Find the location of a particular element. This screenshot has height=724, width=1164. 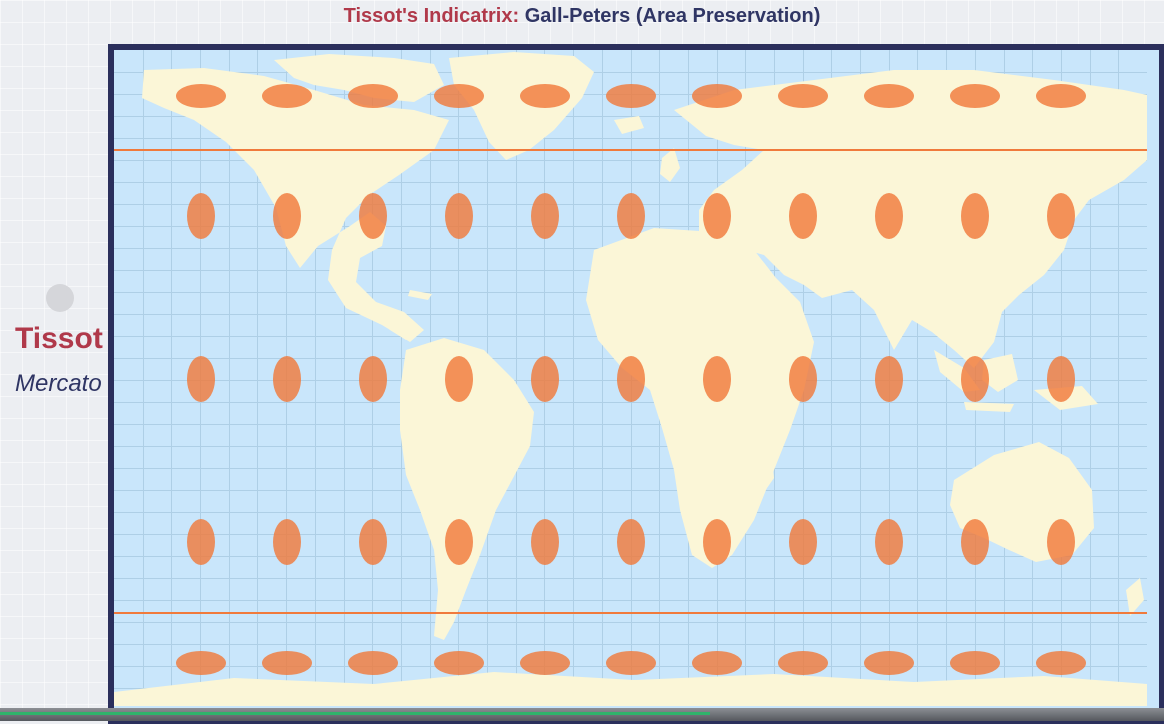

title-prefix: Tissot's Indicatrix: is located at coordinates (431, 16).